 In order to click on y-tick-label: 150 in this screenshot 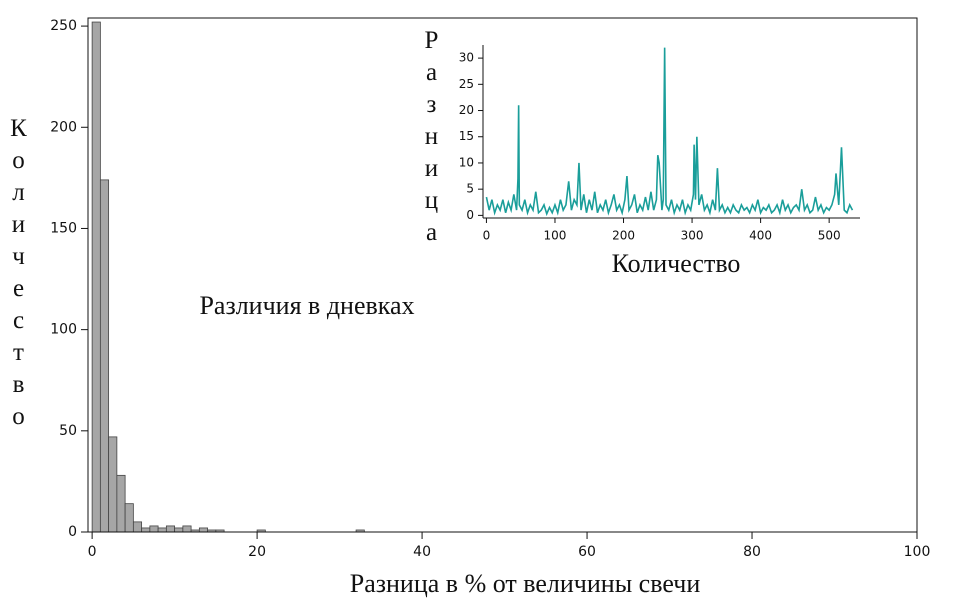, I will do `click(63, 228)`.